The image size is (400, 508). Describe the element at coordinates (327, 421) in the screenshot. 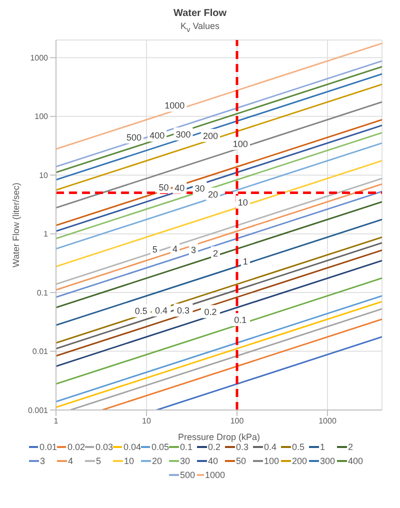

I see `x-tick-label: 1000` at that location.